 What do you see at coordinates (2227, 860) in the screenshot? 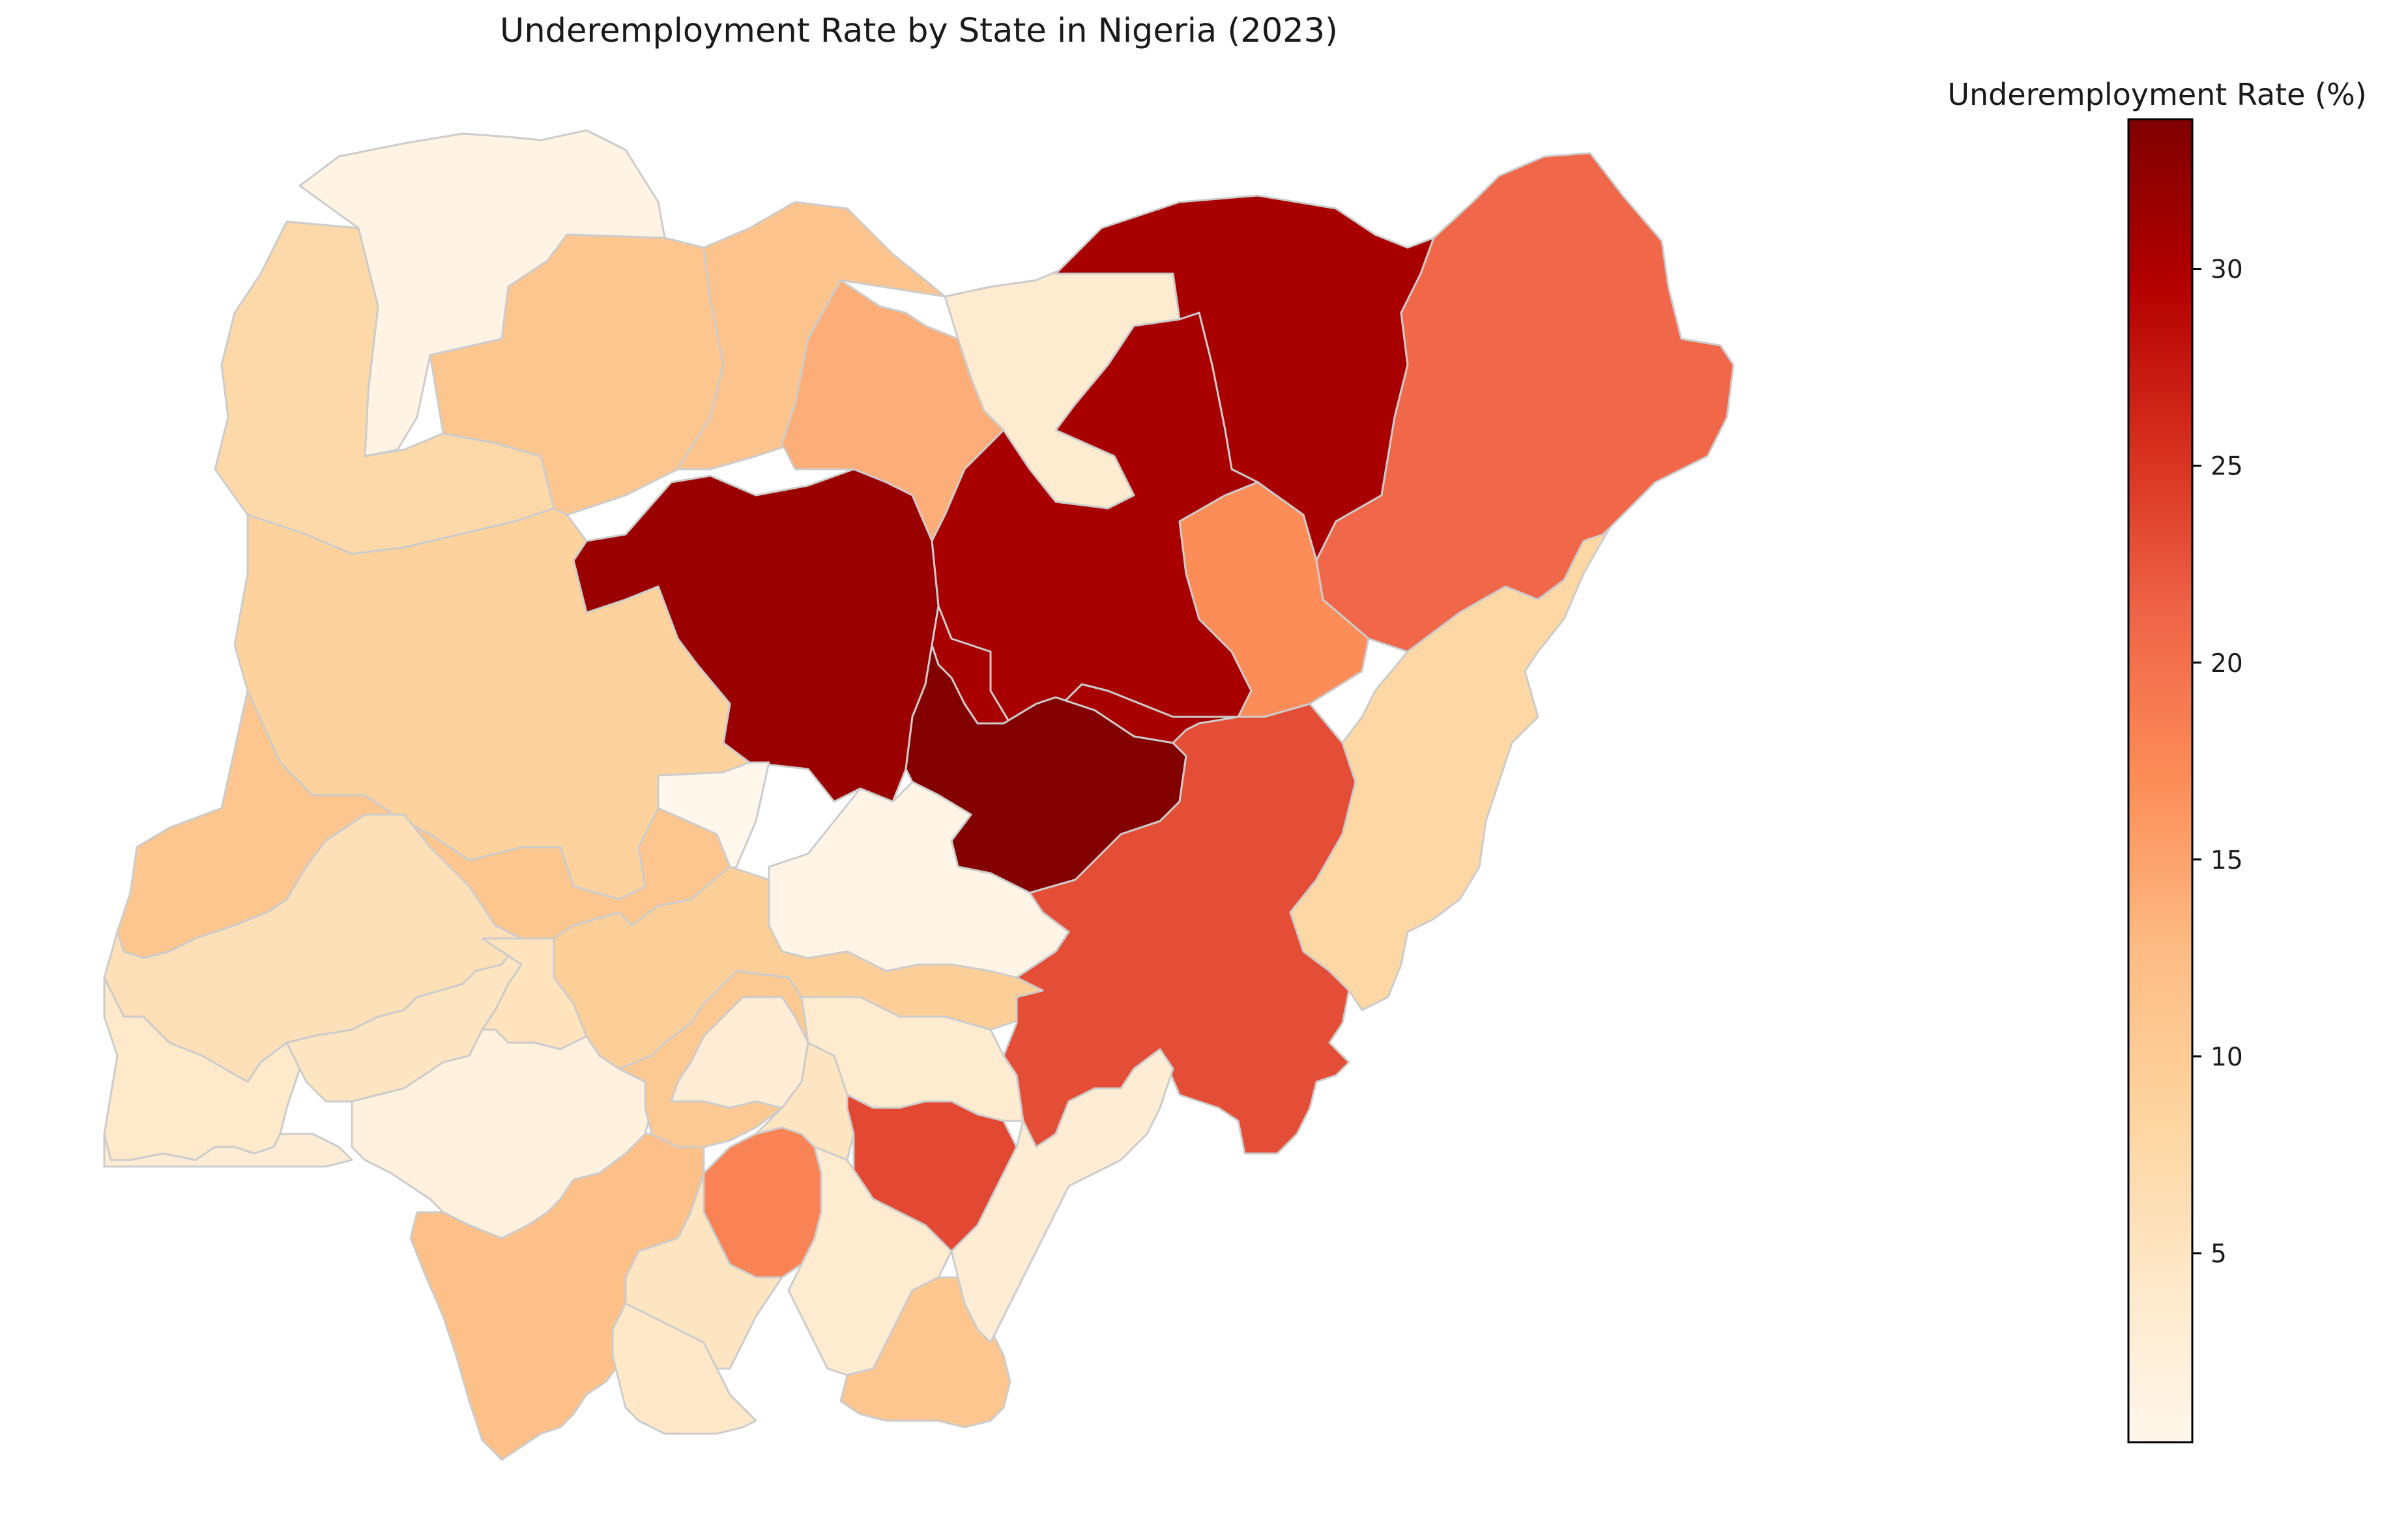
I see `colorbar-tick-label: 15` at bounding box center [2227, 860].